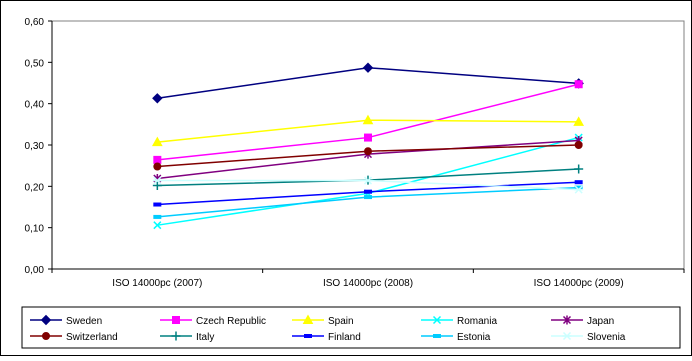  Describe the element at coordinates (323, 320) in the screenshot. I see `legend-item-spain: Spain` at that location.